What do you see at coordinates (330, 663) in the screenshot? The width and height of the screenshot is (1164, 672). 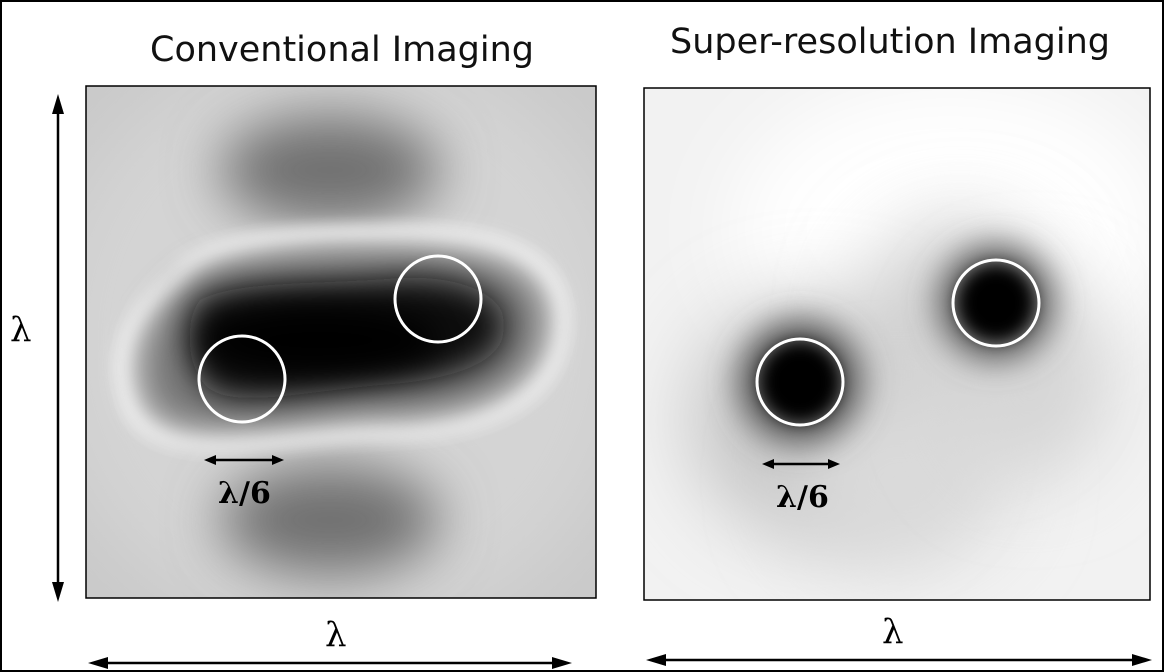 I see `horizontal-scale-arrow-left` at bounding box center [330, 663].